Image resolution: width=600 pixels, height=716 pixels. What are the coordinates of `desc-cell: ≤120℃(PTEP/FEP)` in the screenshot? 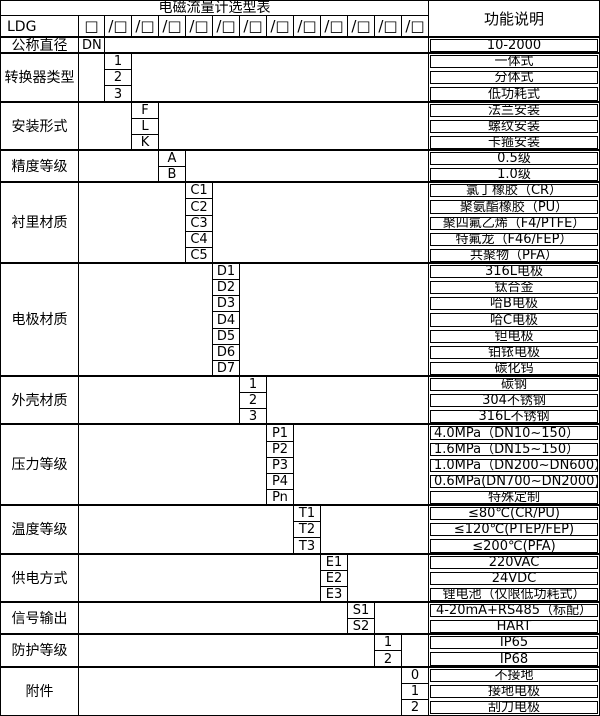 It's located at (514, 529).